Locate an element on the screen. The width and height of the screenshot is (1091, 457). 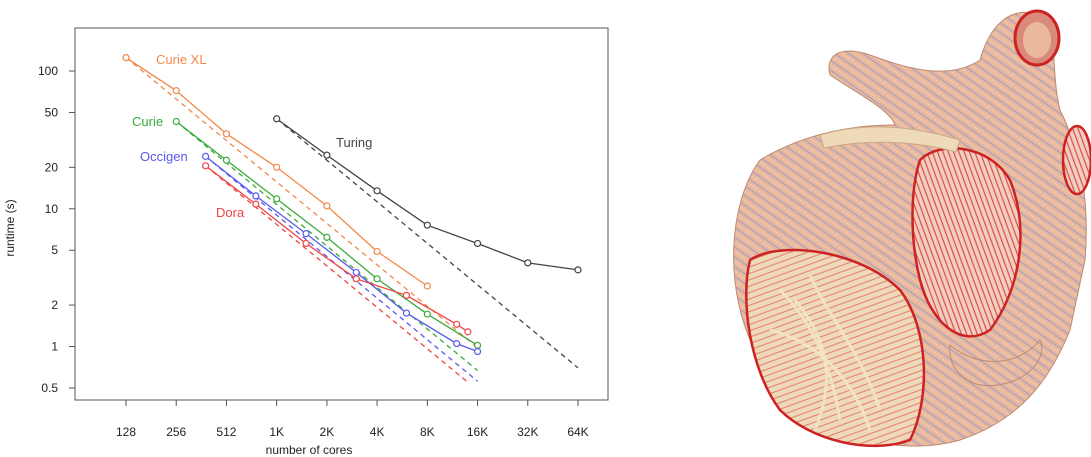
y-tick-label: 100 is located at coordinates (48, 71).